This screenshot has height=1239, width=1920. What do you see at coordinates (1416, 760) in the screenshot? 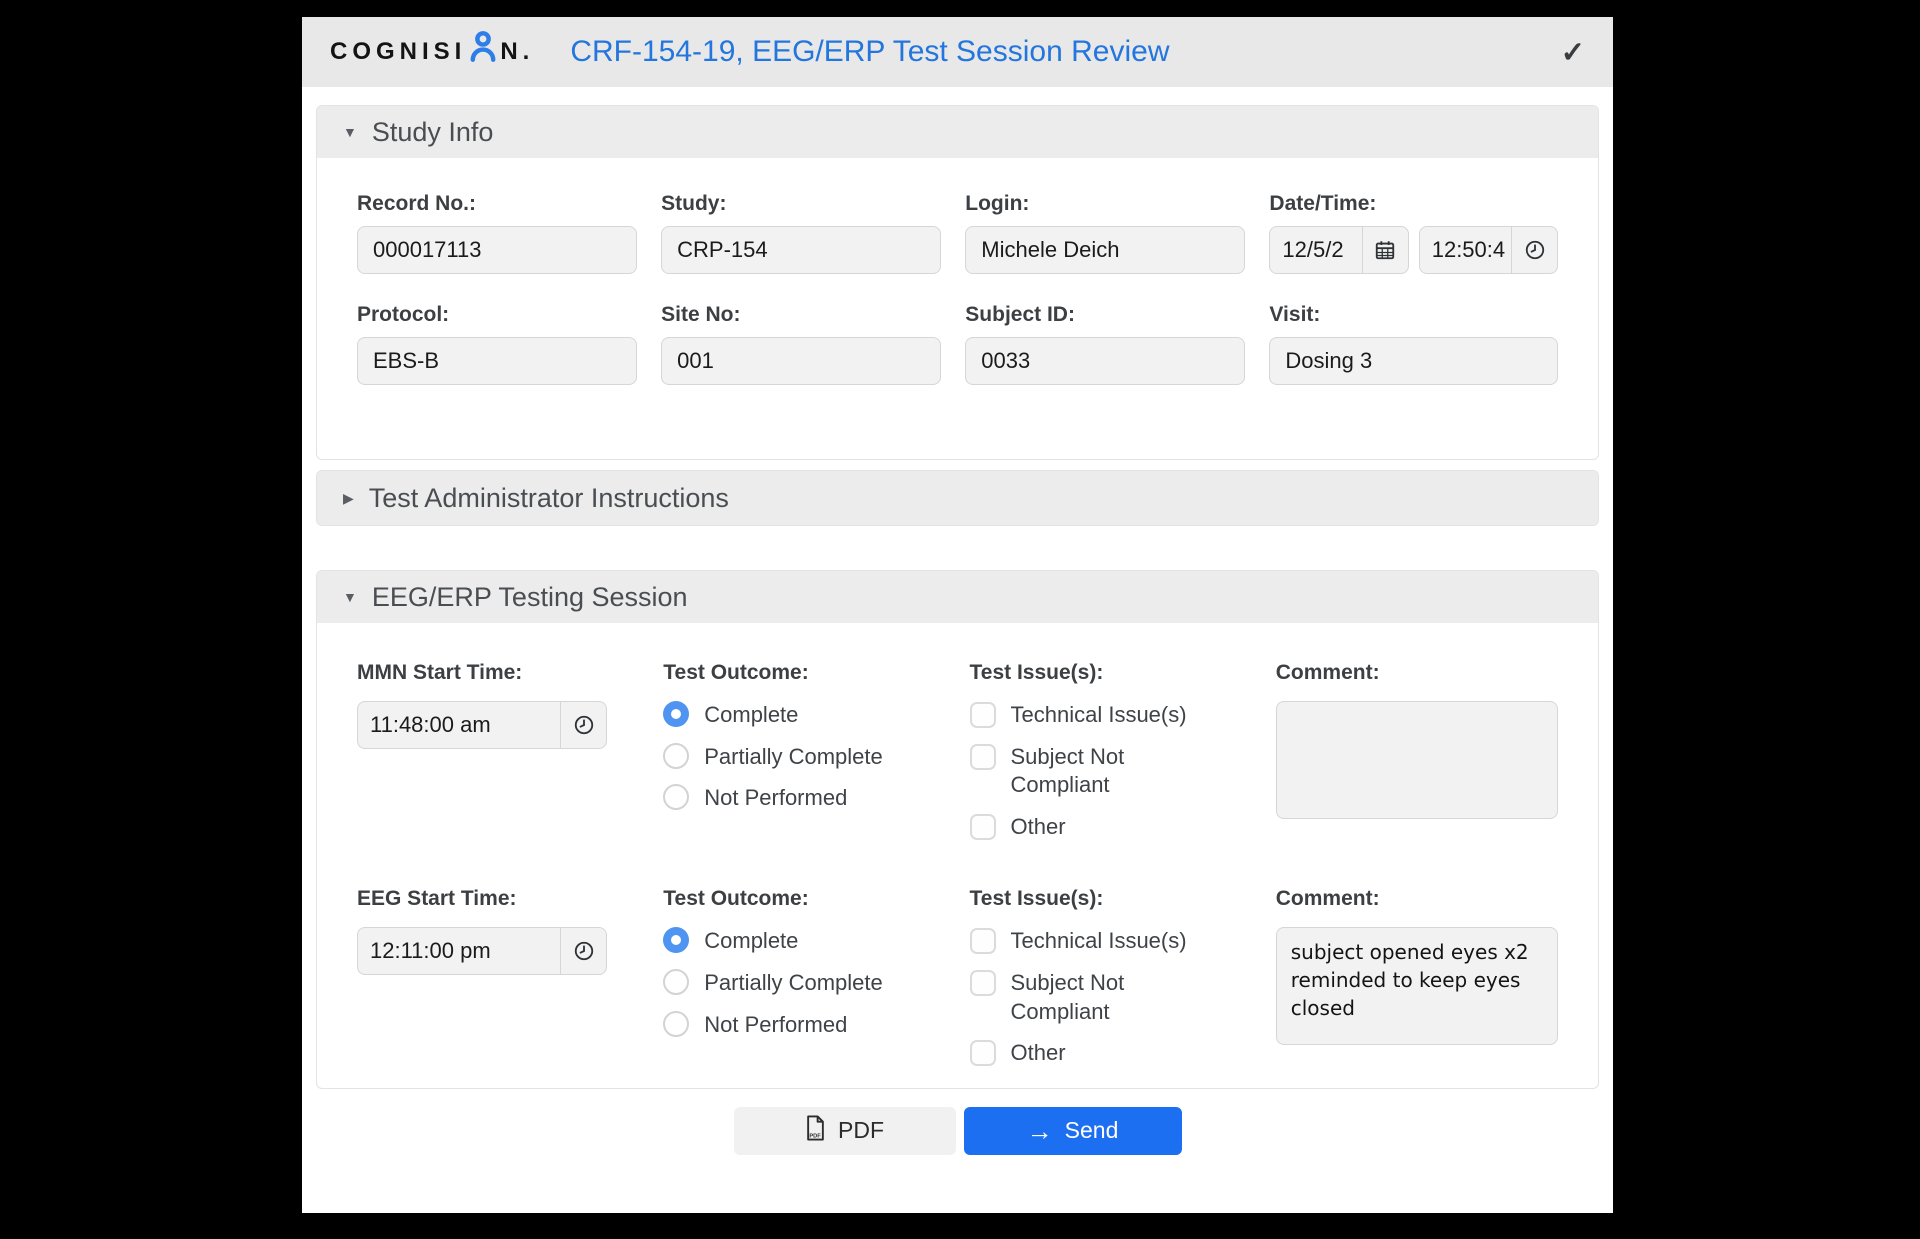
I see `mmn-comment-textarea` at bounding box center [1416, 760].